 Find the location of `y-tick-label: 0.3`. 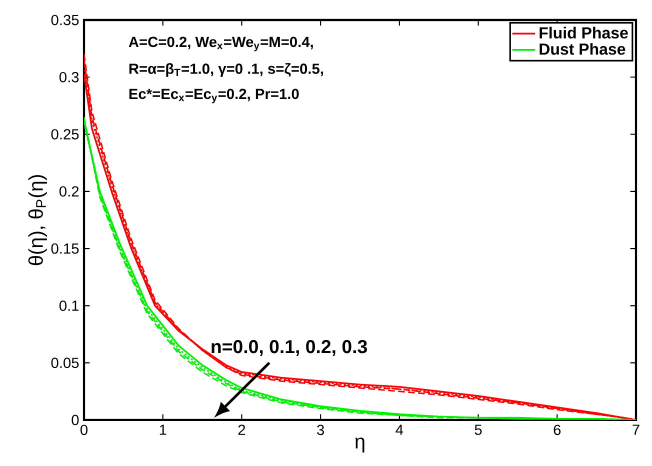

y-tick-label: 0.3 is located at coordinates (69, 77).